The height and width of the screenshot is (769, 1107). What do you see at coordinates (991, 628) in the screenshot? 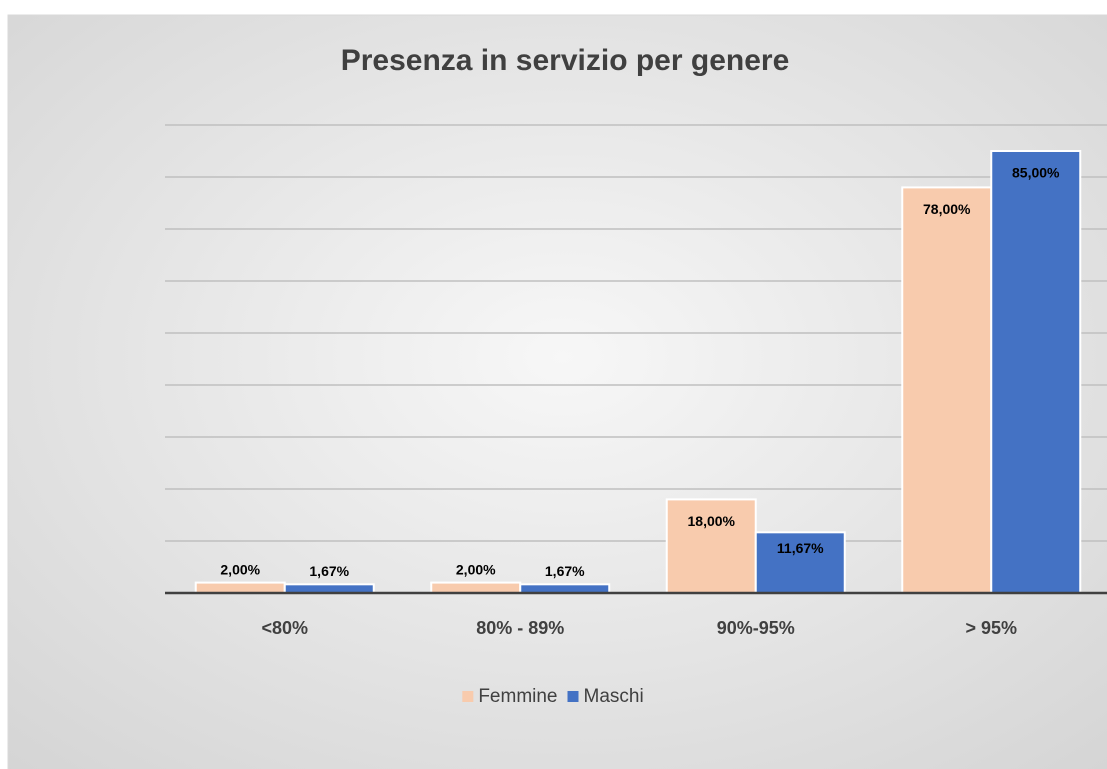
I see `x-tick-label: > 95%` at bounding box center [991, 628].